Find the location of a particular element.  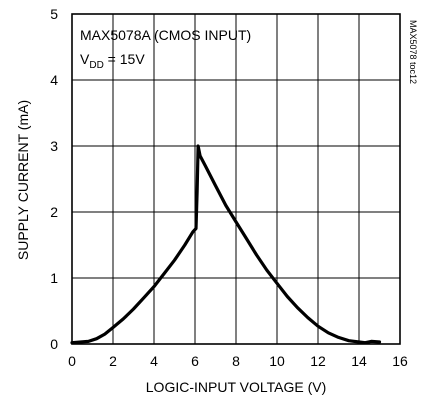

chart-annotation-line2: VDD = 15V is located at coordinates (112, 61).